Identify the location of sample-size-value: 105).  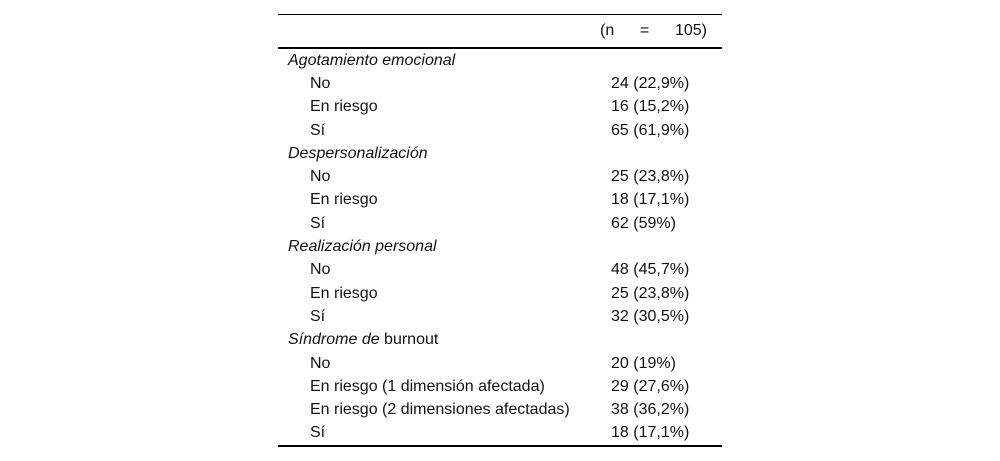
(690, 30).